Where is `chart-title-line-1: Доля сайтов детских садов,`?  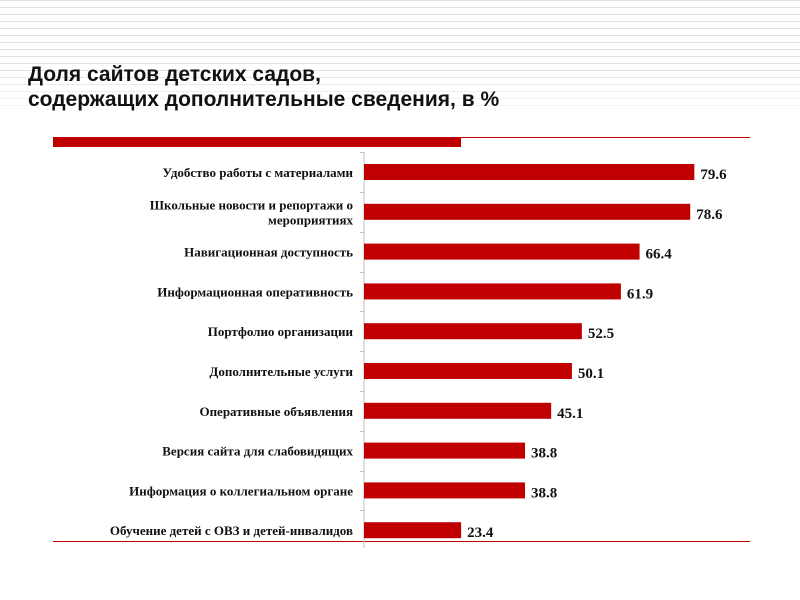 chart-title-line-1: Доля сайтов детских садов, is located at coordinates (174, 74).